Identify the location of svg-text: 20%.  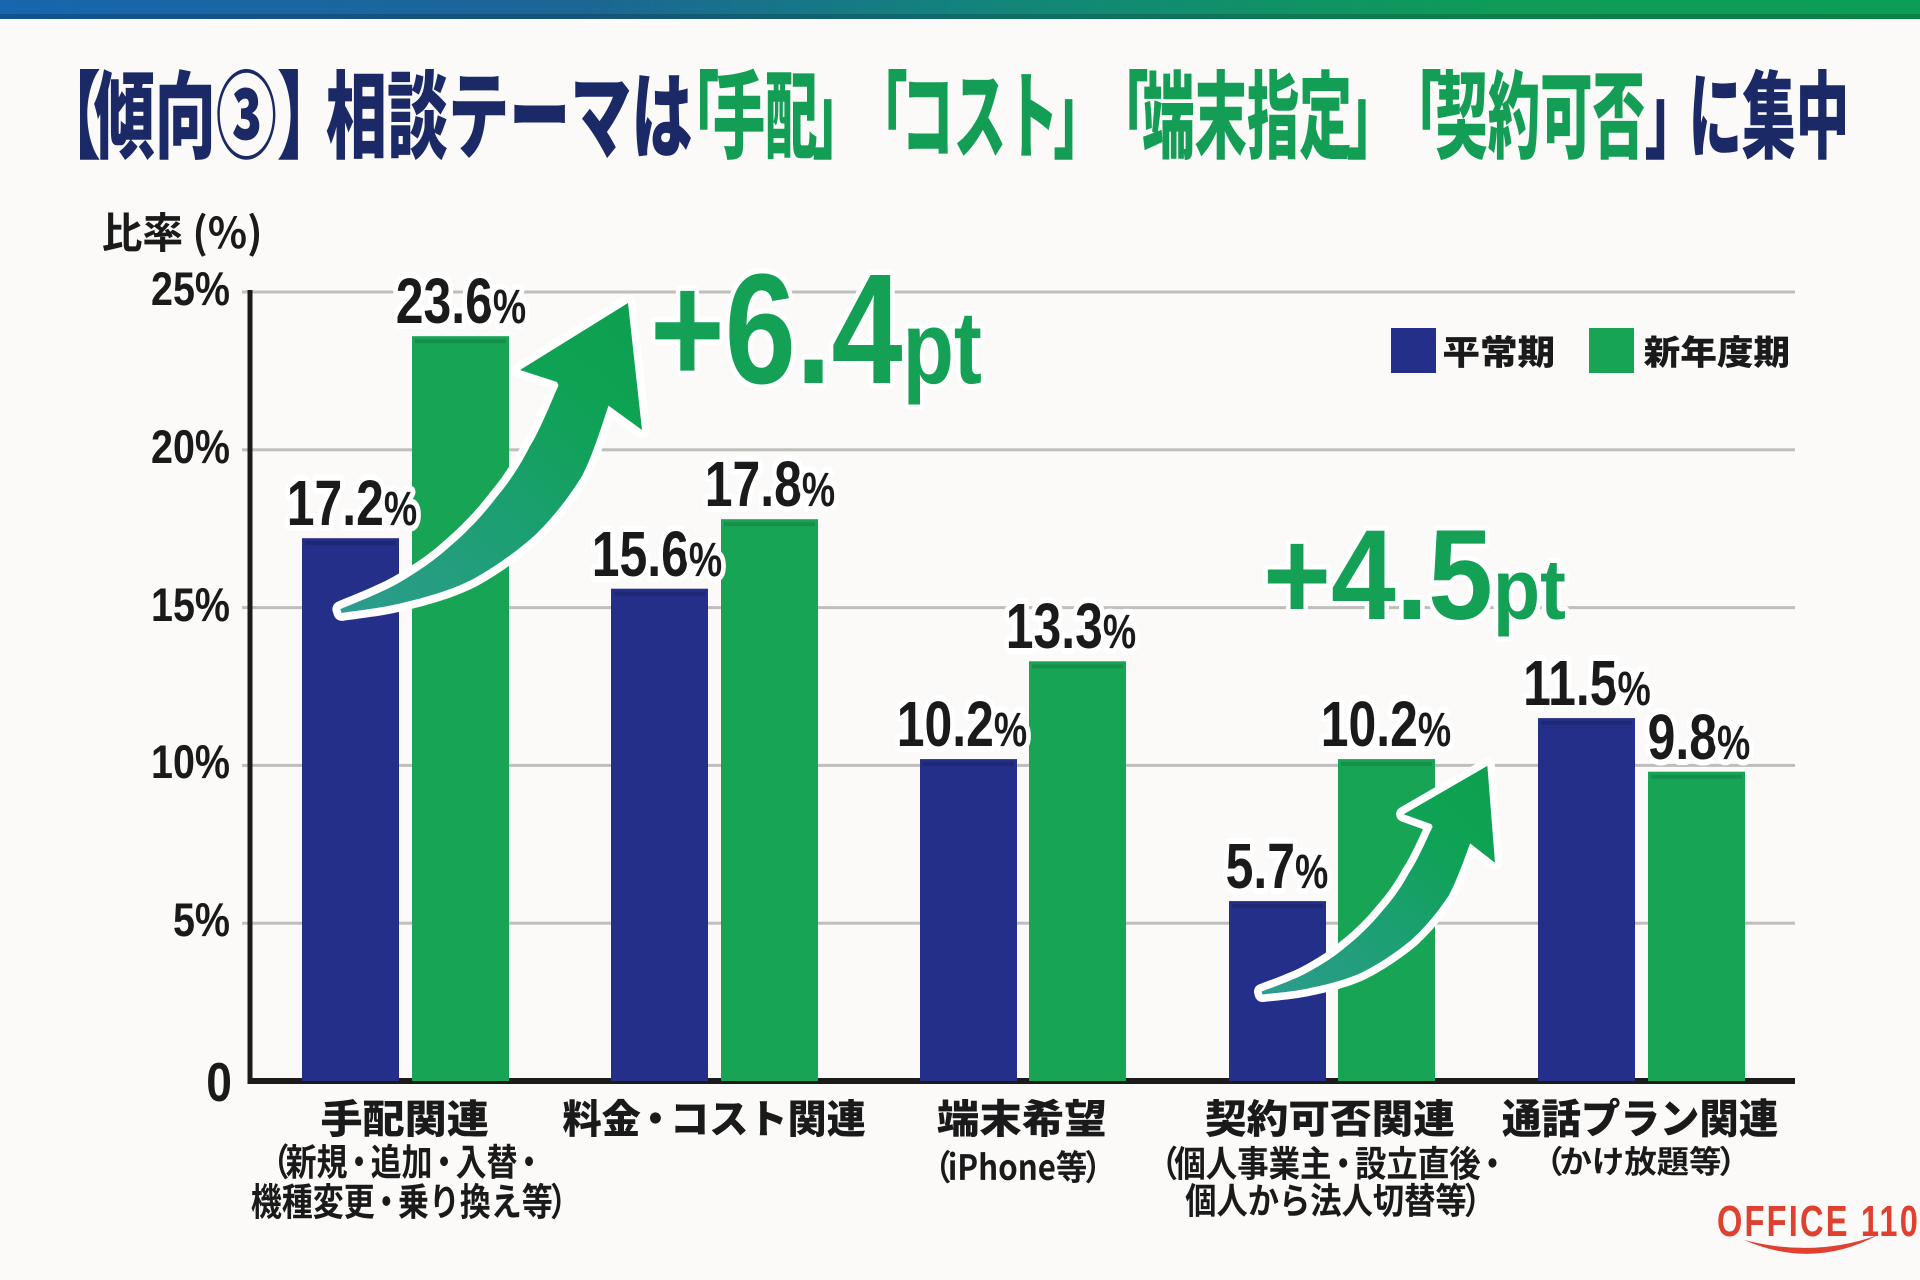
(190, 448).